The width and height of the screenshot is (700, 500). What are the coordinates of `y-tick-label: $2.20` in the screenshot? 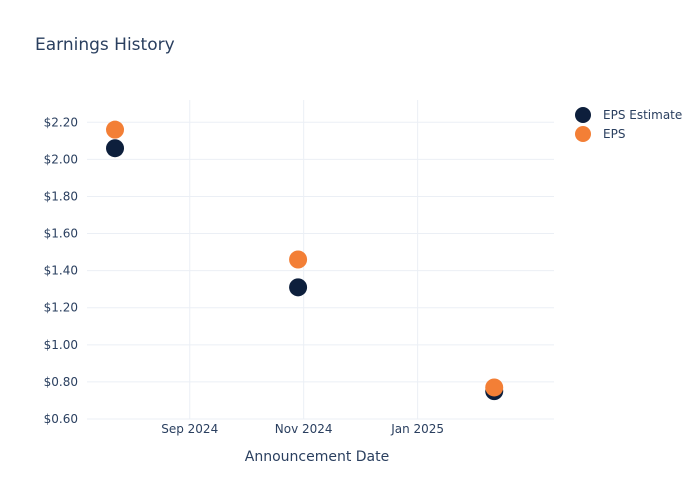 It's located at (61, 122).